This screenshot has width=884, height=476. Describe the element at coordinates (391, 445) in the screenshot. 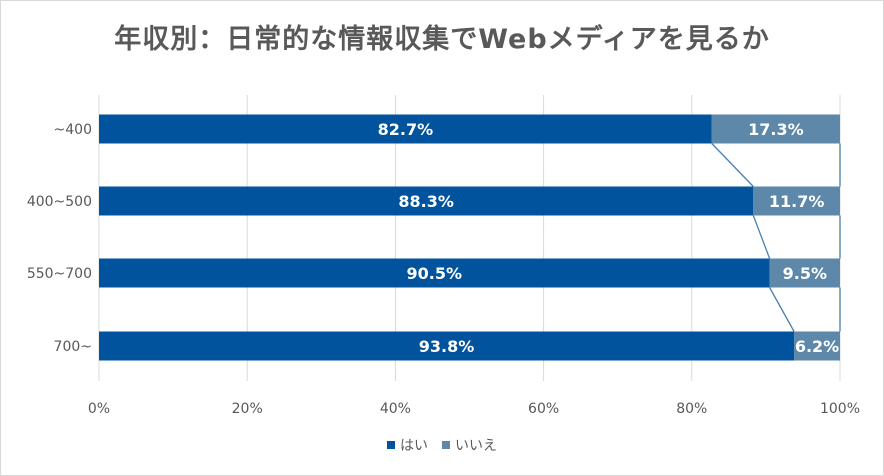

I see `legend-swatch-yes` at that location.